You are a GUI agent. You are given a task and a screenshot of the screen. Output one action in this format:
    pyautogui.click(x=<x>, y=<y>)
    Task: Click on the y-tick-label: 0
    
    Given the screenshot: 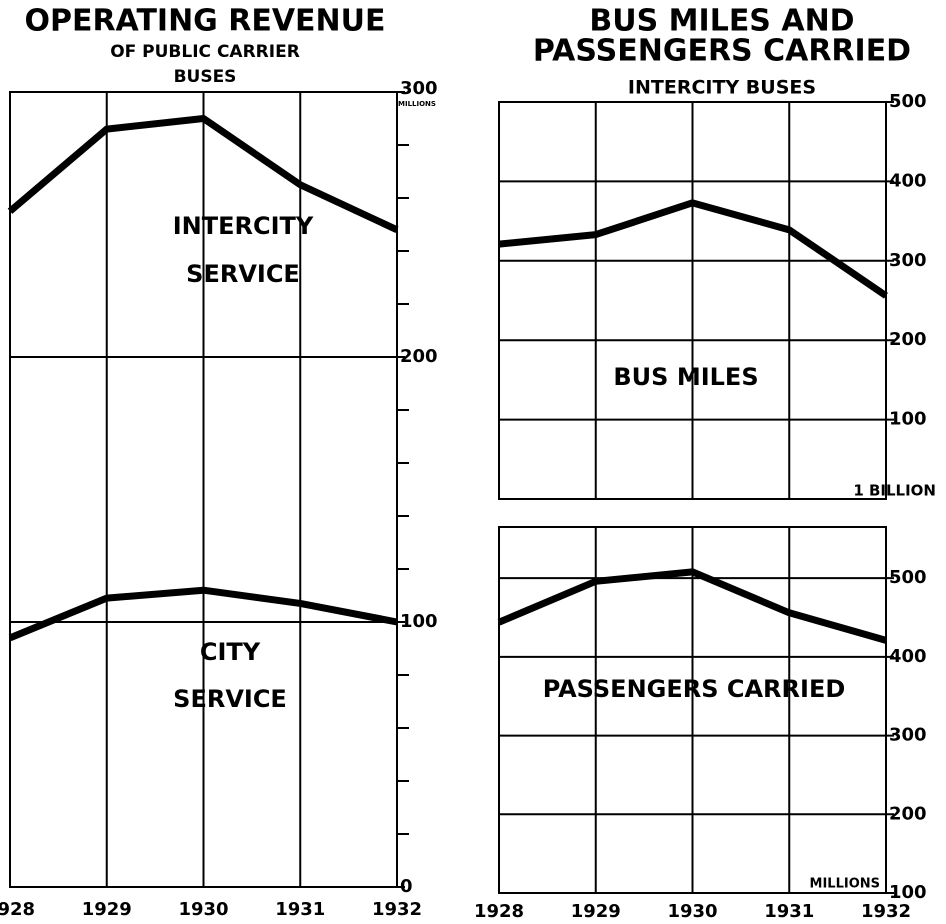 What is the action you would take?
    pyautogui.click(x=406, y=886)
    